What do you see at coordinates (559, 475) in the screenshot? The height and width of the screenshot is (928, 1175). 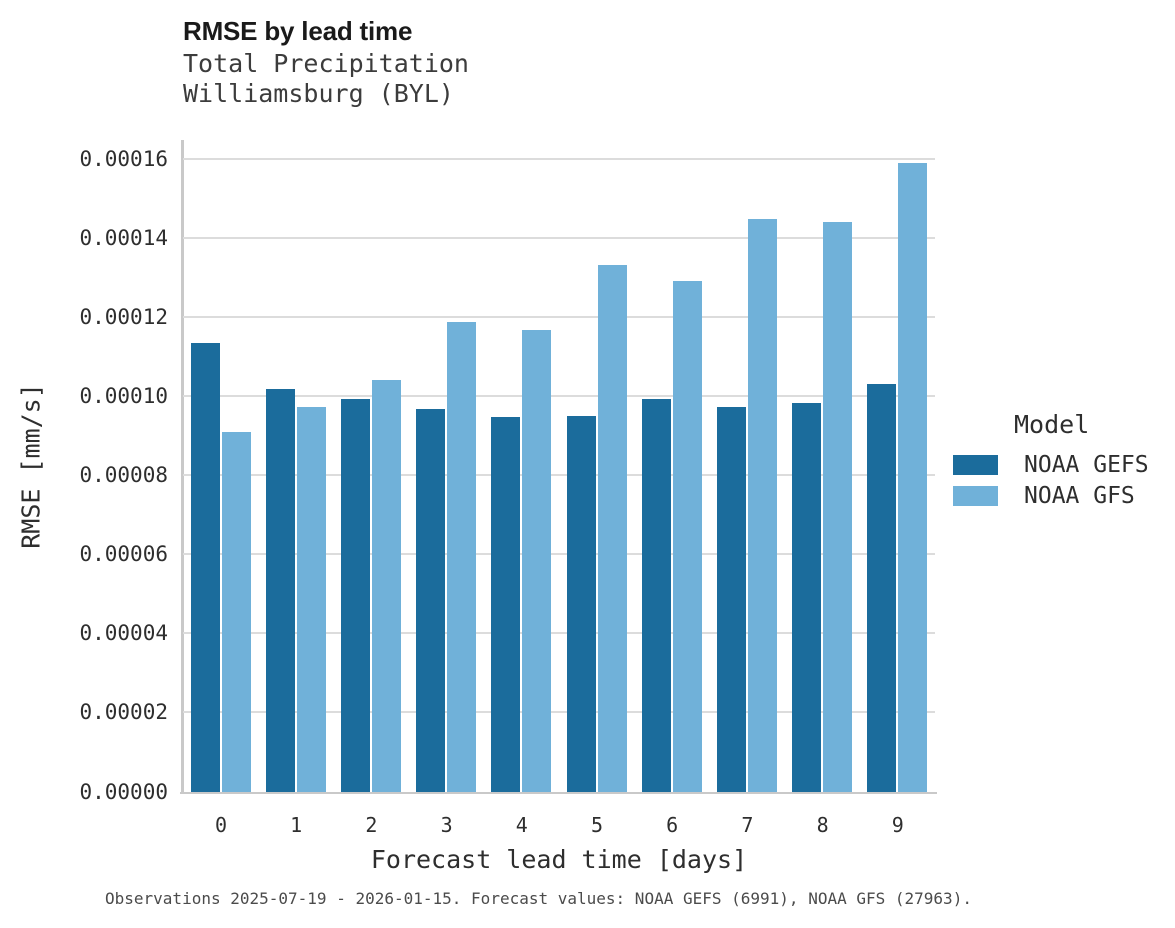 I see `gridline-0.00008` at bounding box center [559, 475].